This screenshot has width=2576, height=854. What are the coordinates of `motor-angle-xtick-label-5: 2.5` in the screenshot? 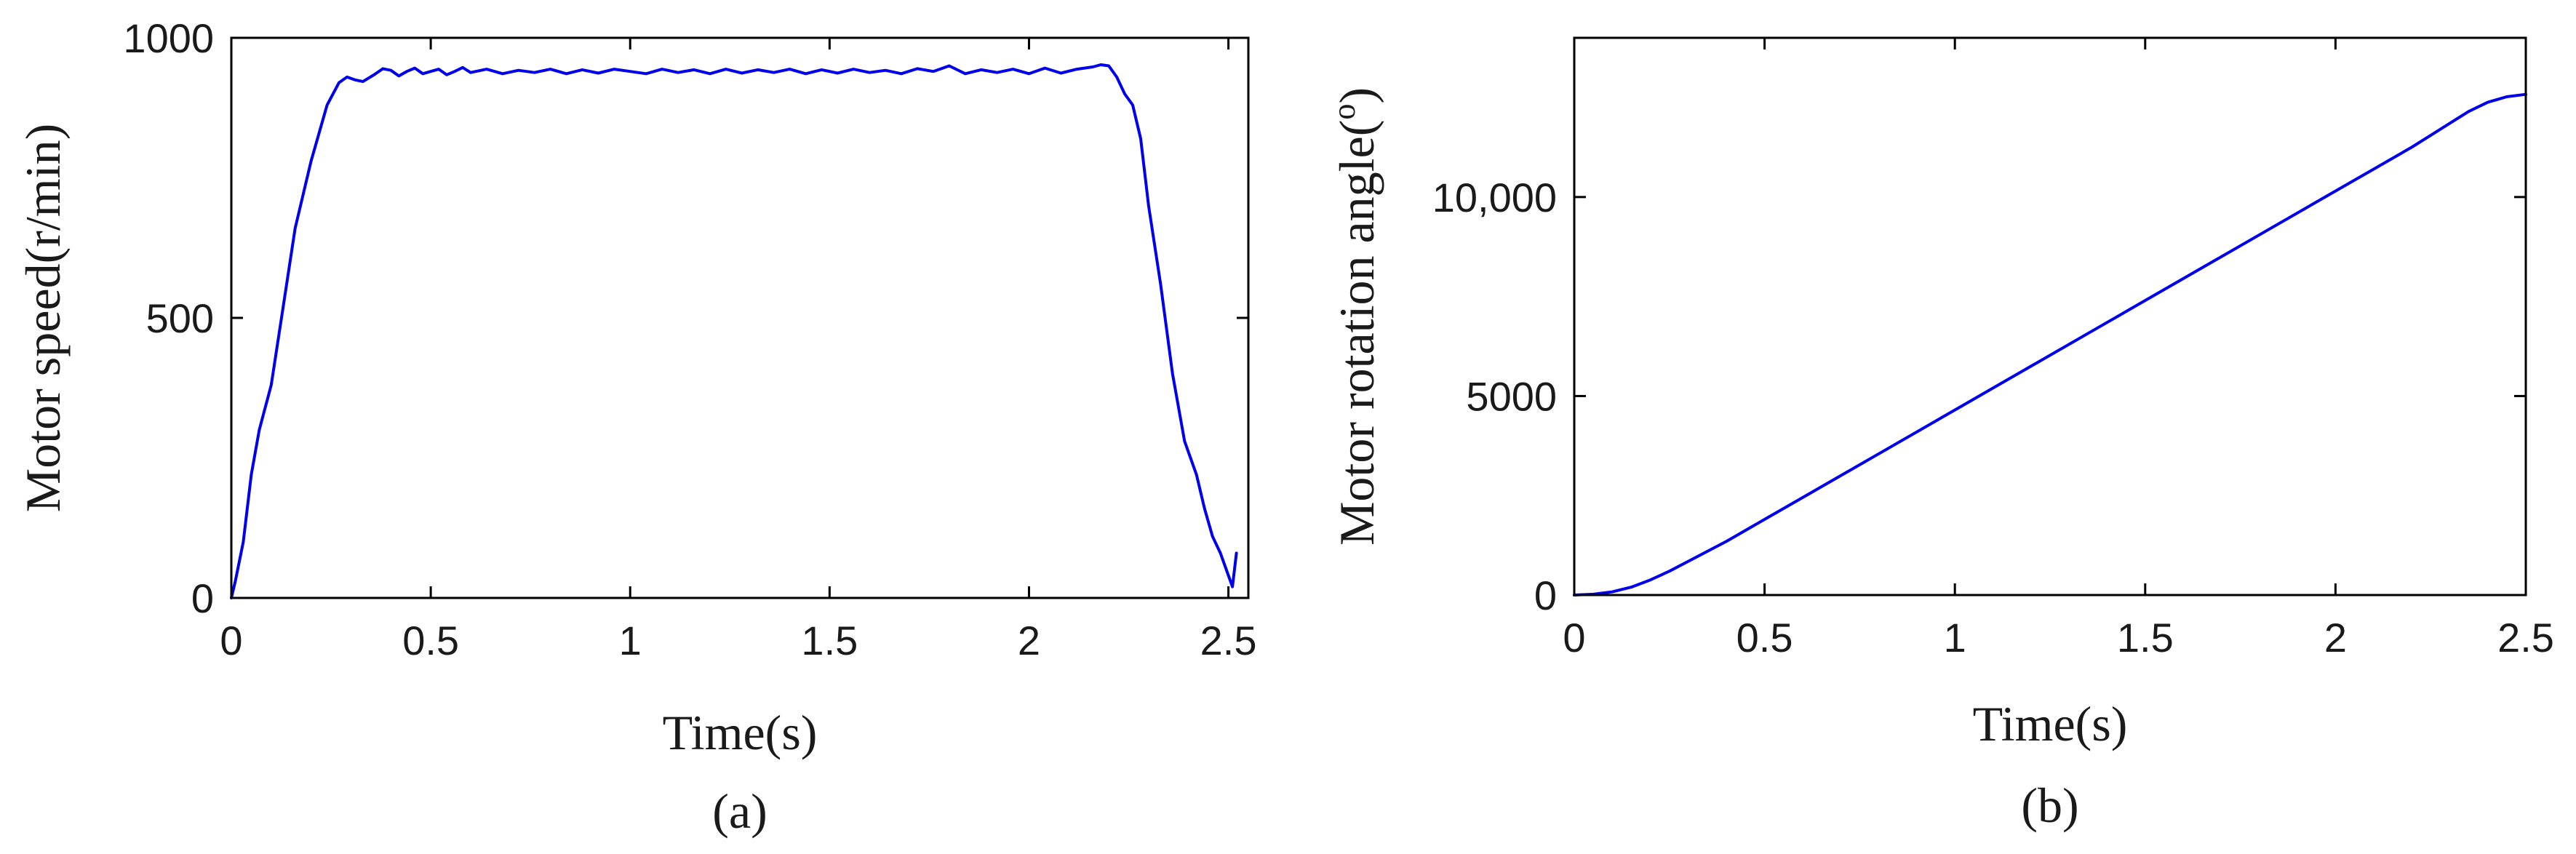 It's located at (2525, 638).